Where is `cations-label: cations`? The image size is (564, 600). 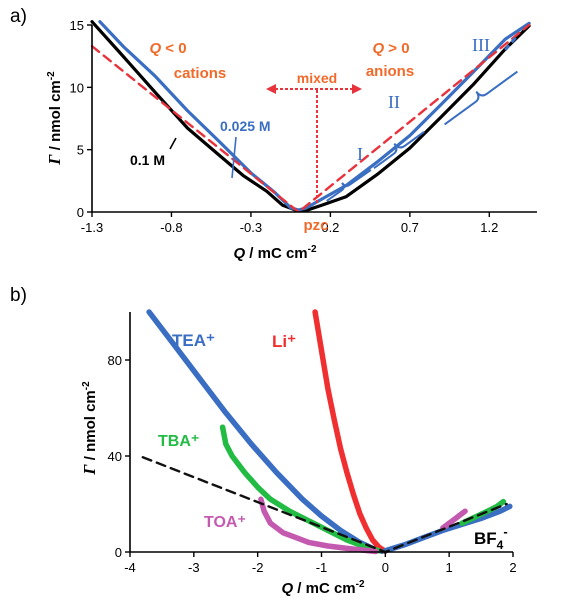 cations-label: cations is located at coordinates (200, 73).